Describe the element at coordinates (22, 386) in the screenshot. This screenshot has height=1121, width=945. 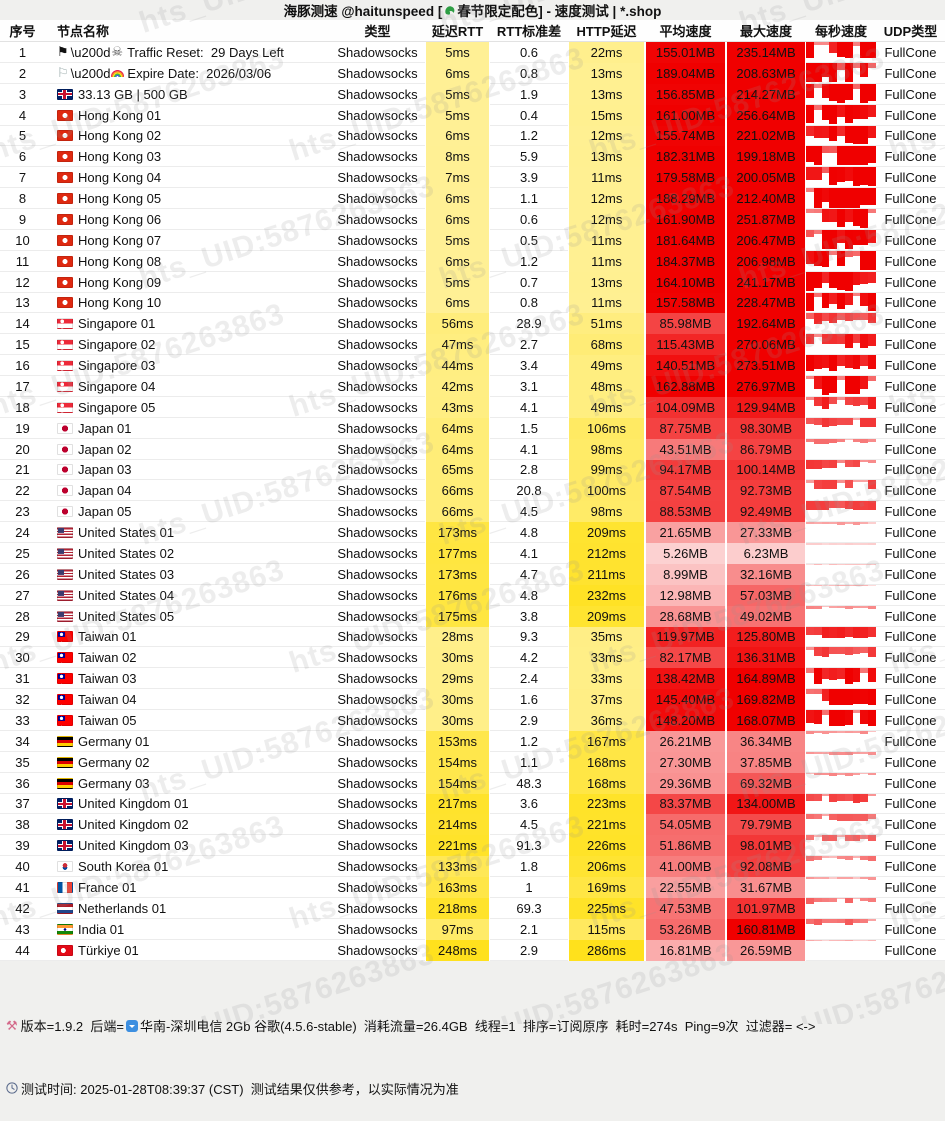
I see `cell-index: 17` at that location.